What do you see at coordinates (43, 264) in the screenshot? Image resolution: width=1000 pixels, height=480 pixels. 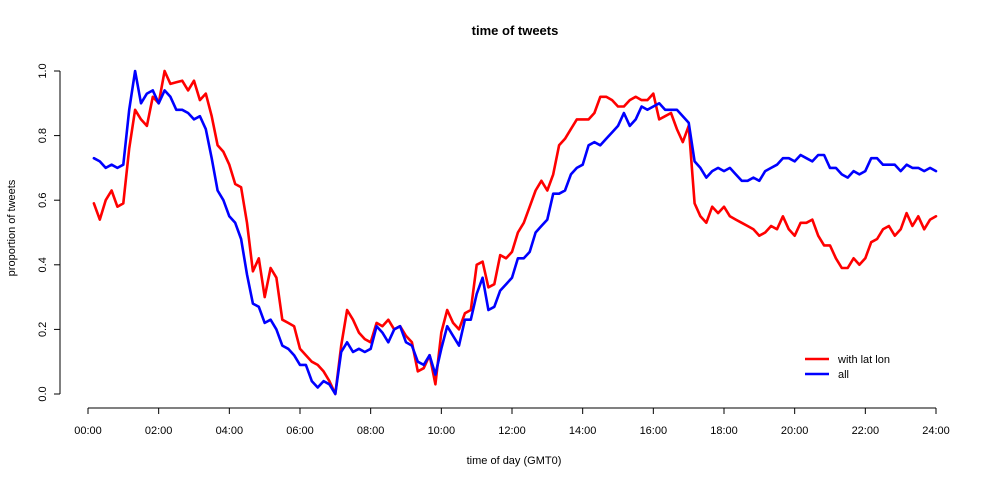 I see `y-tick-label: 0.4` at bounding box center [43, 264].